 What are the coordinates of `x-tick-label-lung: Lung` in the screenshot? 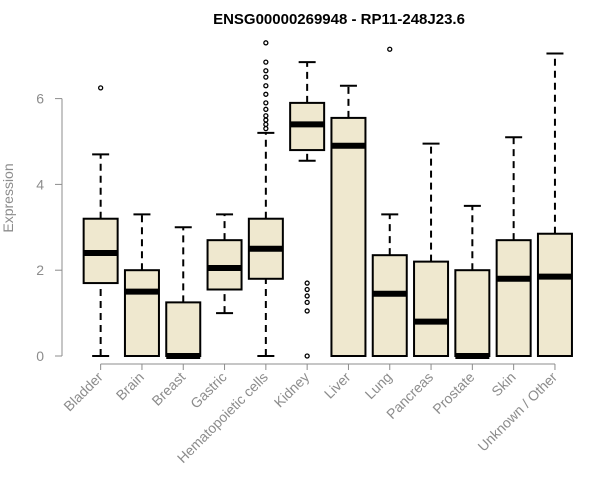 It's located at (378, 385).